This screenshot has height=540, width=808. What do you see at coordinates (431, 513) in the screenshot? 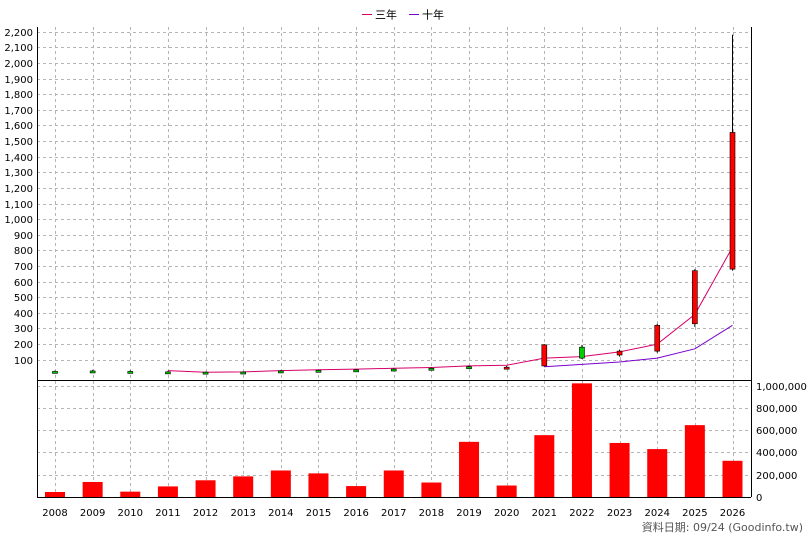
I see `year-tick-label: 2018` at bounding box center [431, 513].